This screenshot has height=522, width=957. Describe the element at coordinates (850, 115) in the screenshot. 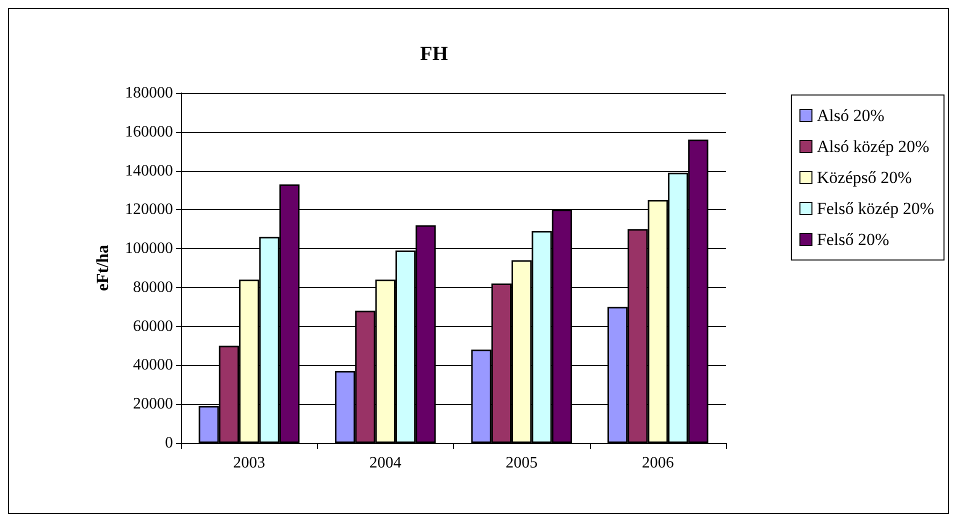

I see `legend-label: Alsó 20%` at that location.